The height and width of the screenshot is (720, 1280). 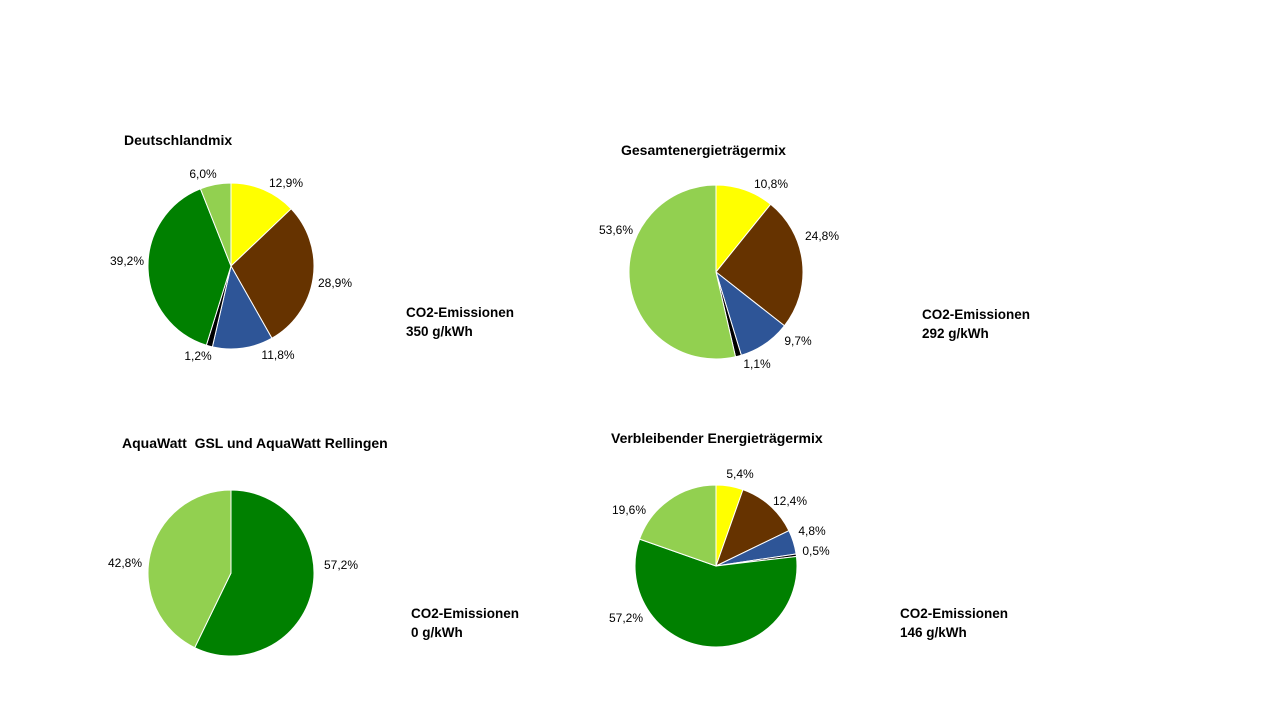 I want to click on slice-data-label: 4,8%, so click(x=812, y=531).